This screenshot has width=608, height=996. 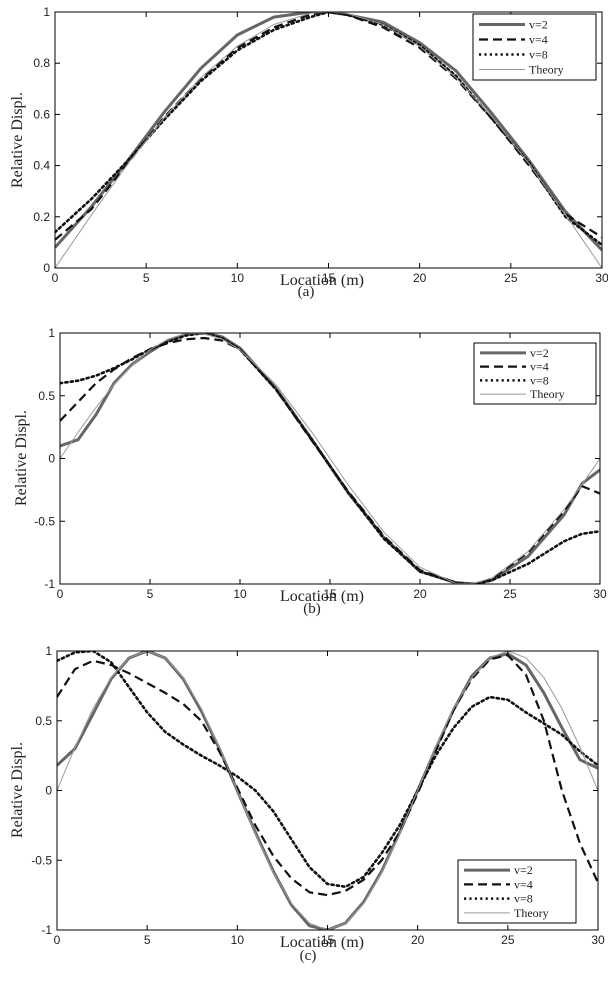 I want to click on y-tick-label: 0.4, so click(x=41, y=166).